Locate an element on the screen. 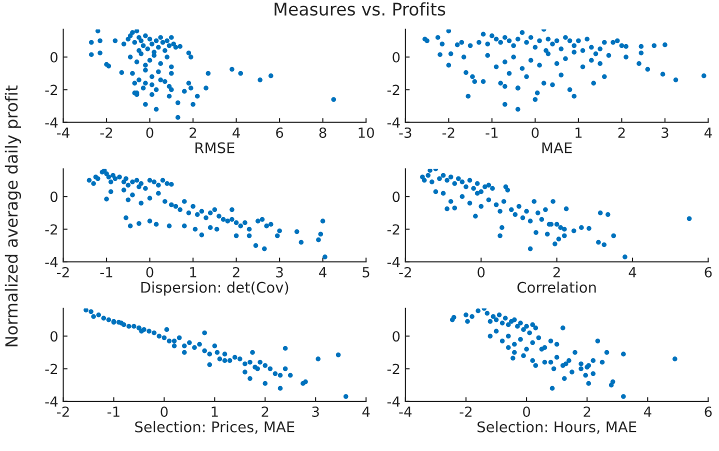 This screenshot has width=719, height=451. x-axis-title: Selection: Hours, MAE is located at coordinates (557, 427).